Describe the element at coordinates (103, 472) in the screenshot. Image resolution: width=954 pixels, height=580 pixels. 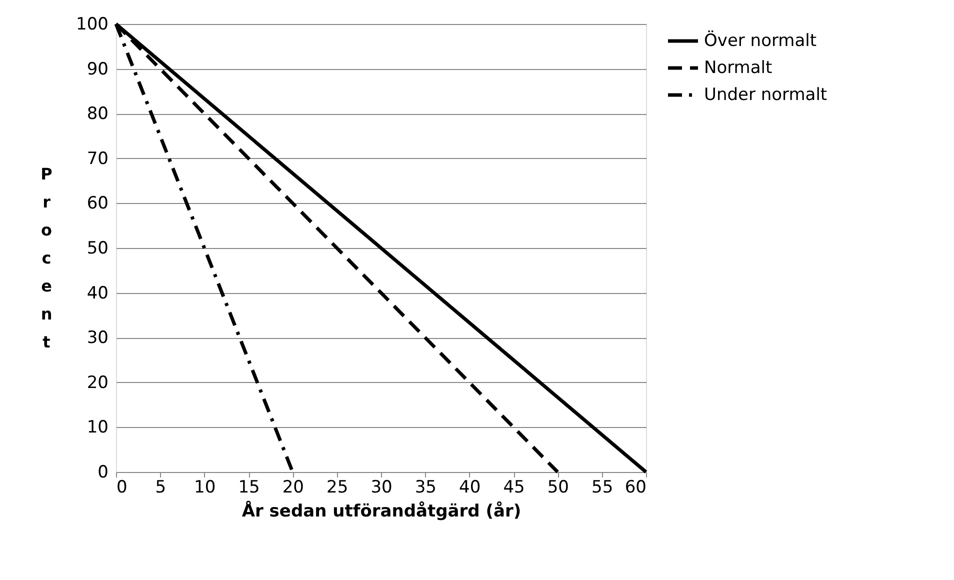
I see `y-tick-label: 0` at that location.